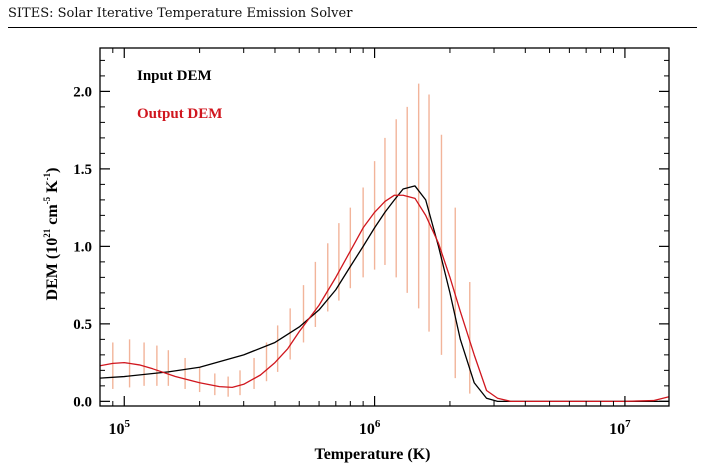  What do you see at coordinates (370, 428) in the screenshot?
I see `x-tick-label: 10⁶` at bounding box center [370, 428].